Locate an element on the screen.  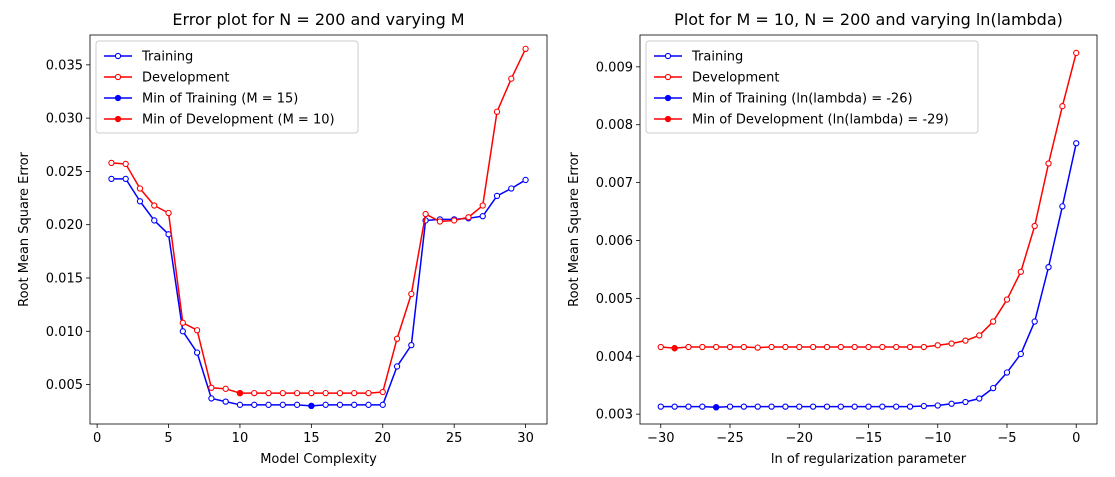
legend-entry-label: Min of Development (M = 10) is located at coordinates (238, 120).